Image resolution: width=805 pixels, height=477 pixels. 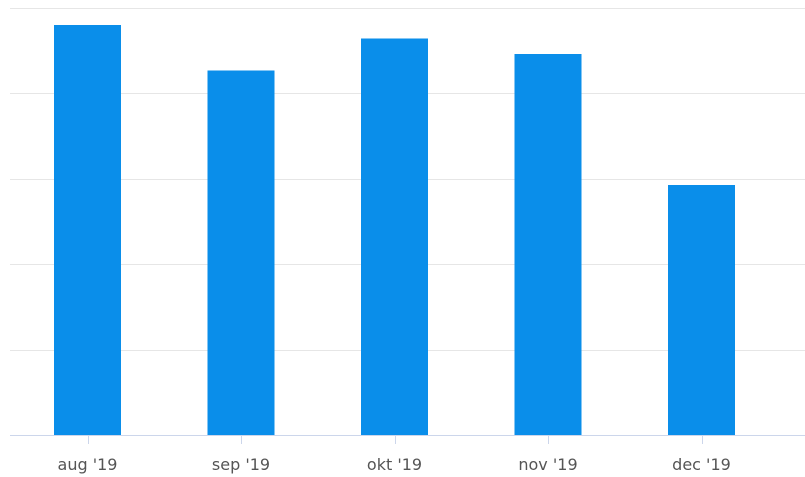 I want to click on x-tick-label: aug '19, so click(x=88, y=464).